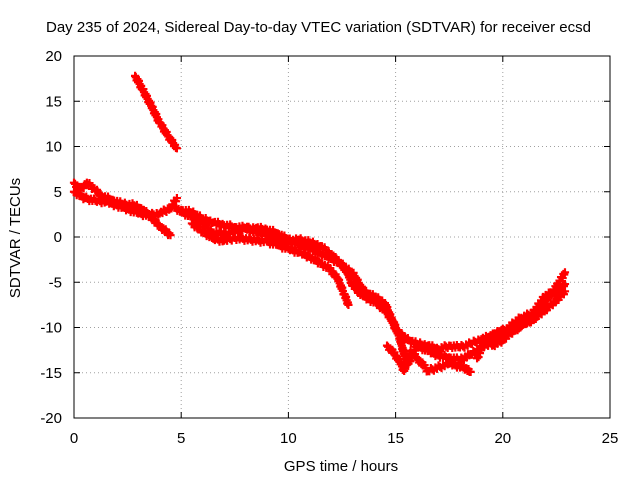  What do you see at coordinates (53, 56) in the screenshot?
I see `y-tick-label: 20` at bounding box center [53, 56].